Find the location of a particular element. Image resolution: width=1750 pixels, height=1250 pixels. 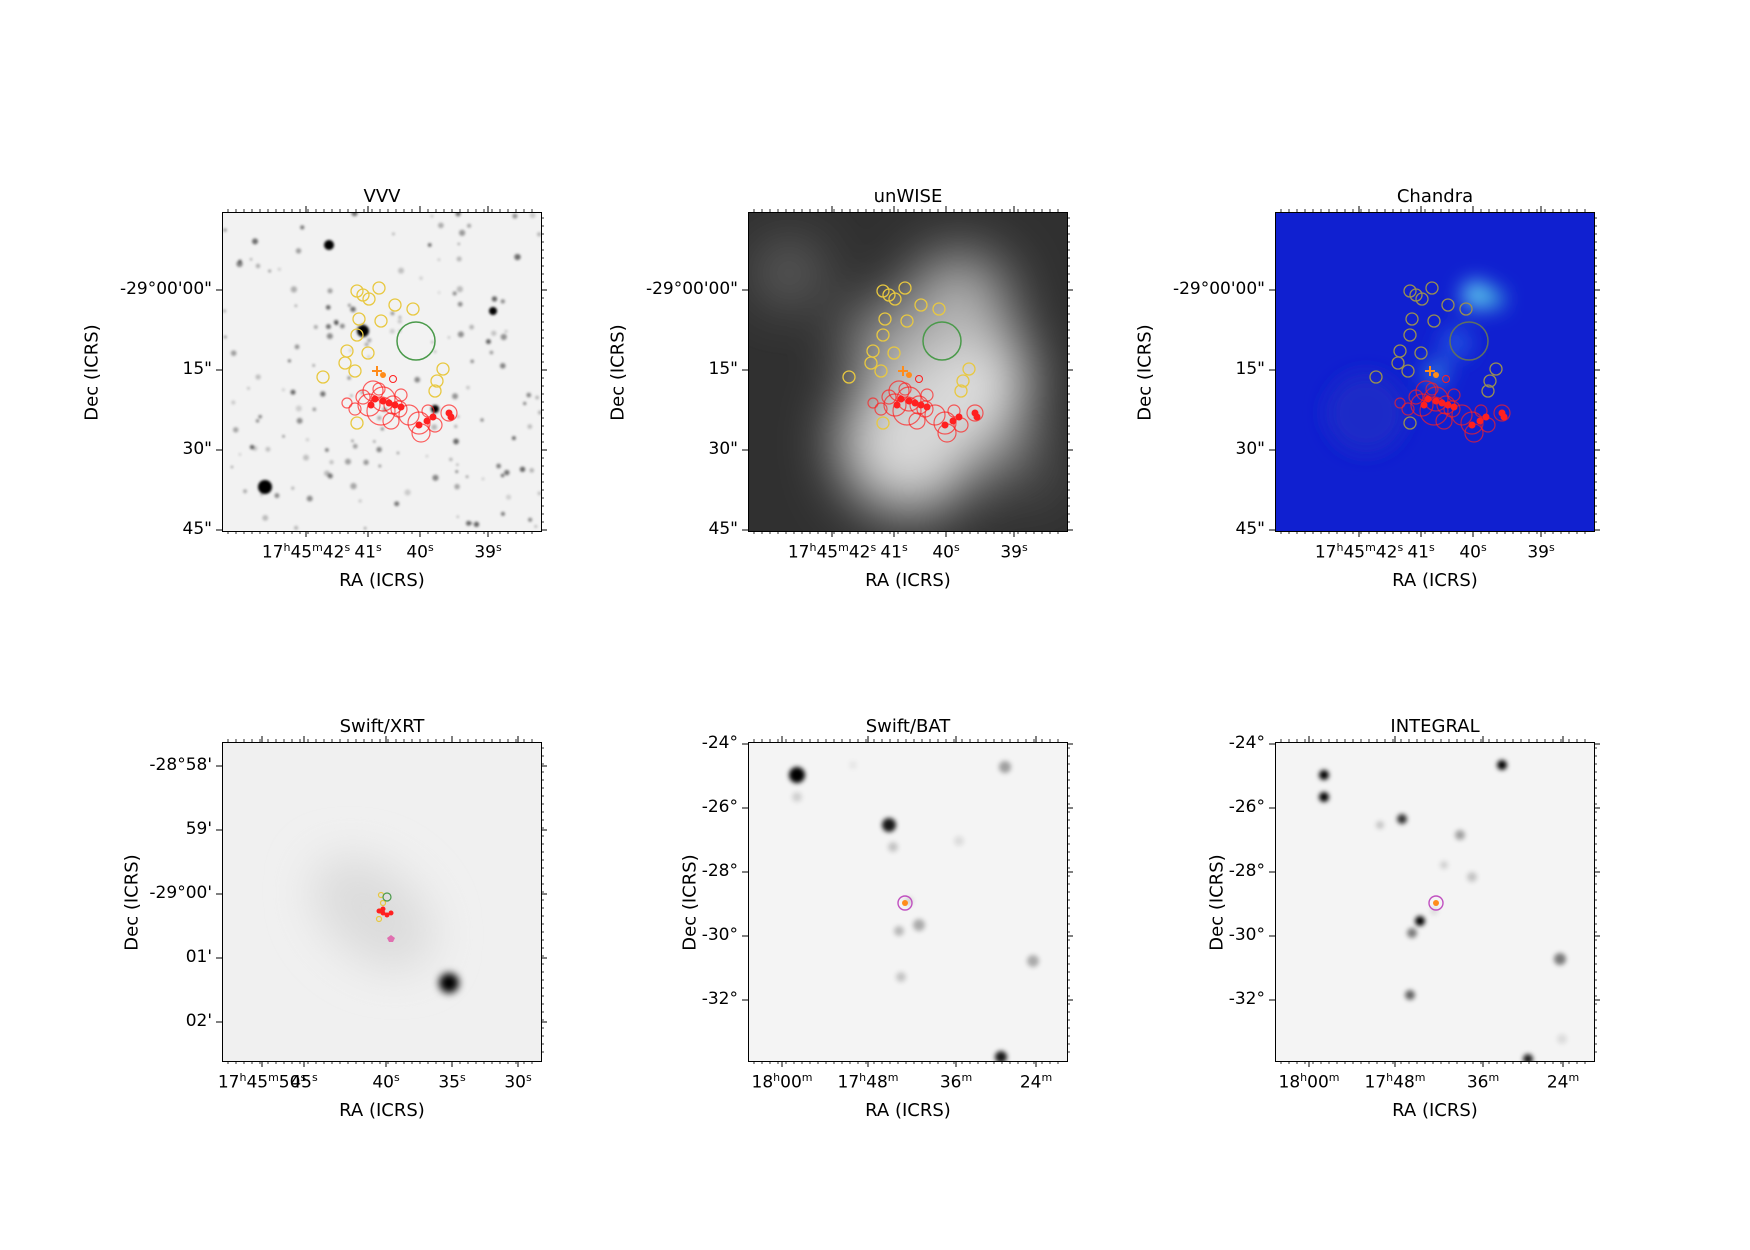

red-small-circle is located at coordinates (393, 379).